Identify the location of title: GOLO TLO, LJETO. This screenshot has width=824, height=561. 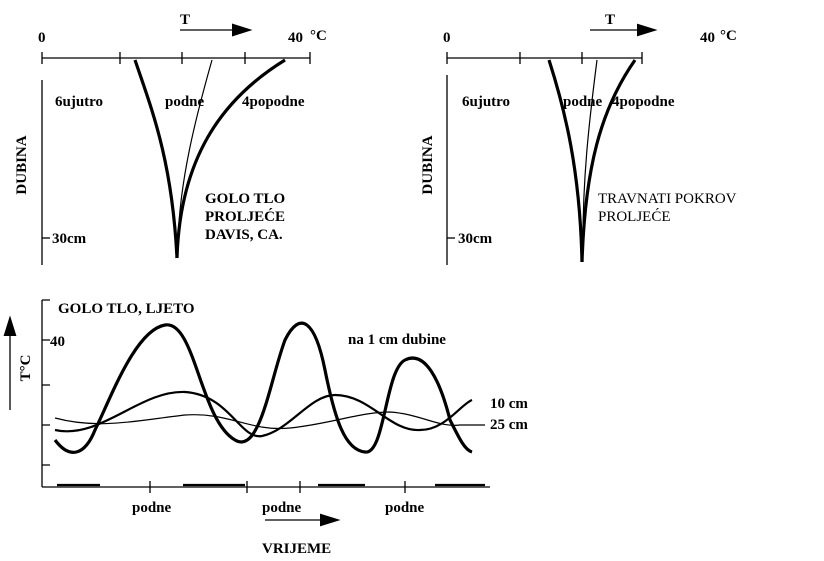
(126, 309).